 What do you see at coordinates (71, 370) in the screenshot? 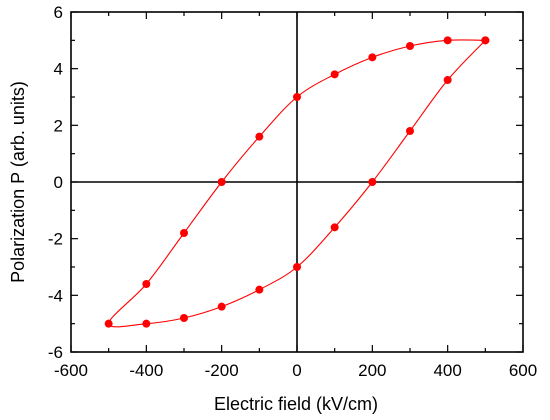
I see `x-tick-label: -600` at bounding box center [71, 370].